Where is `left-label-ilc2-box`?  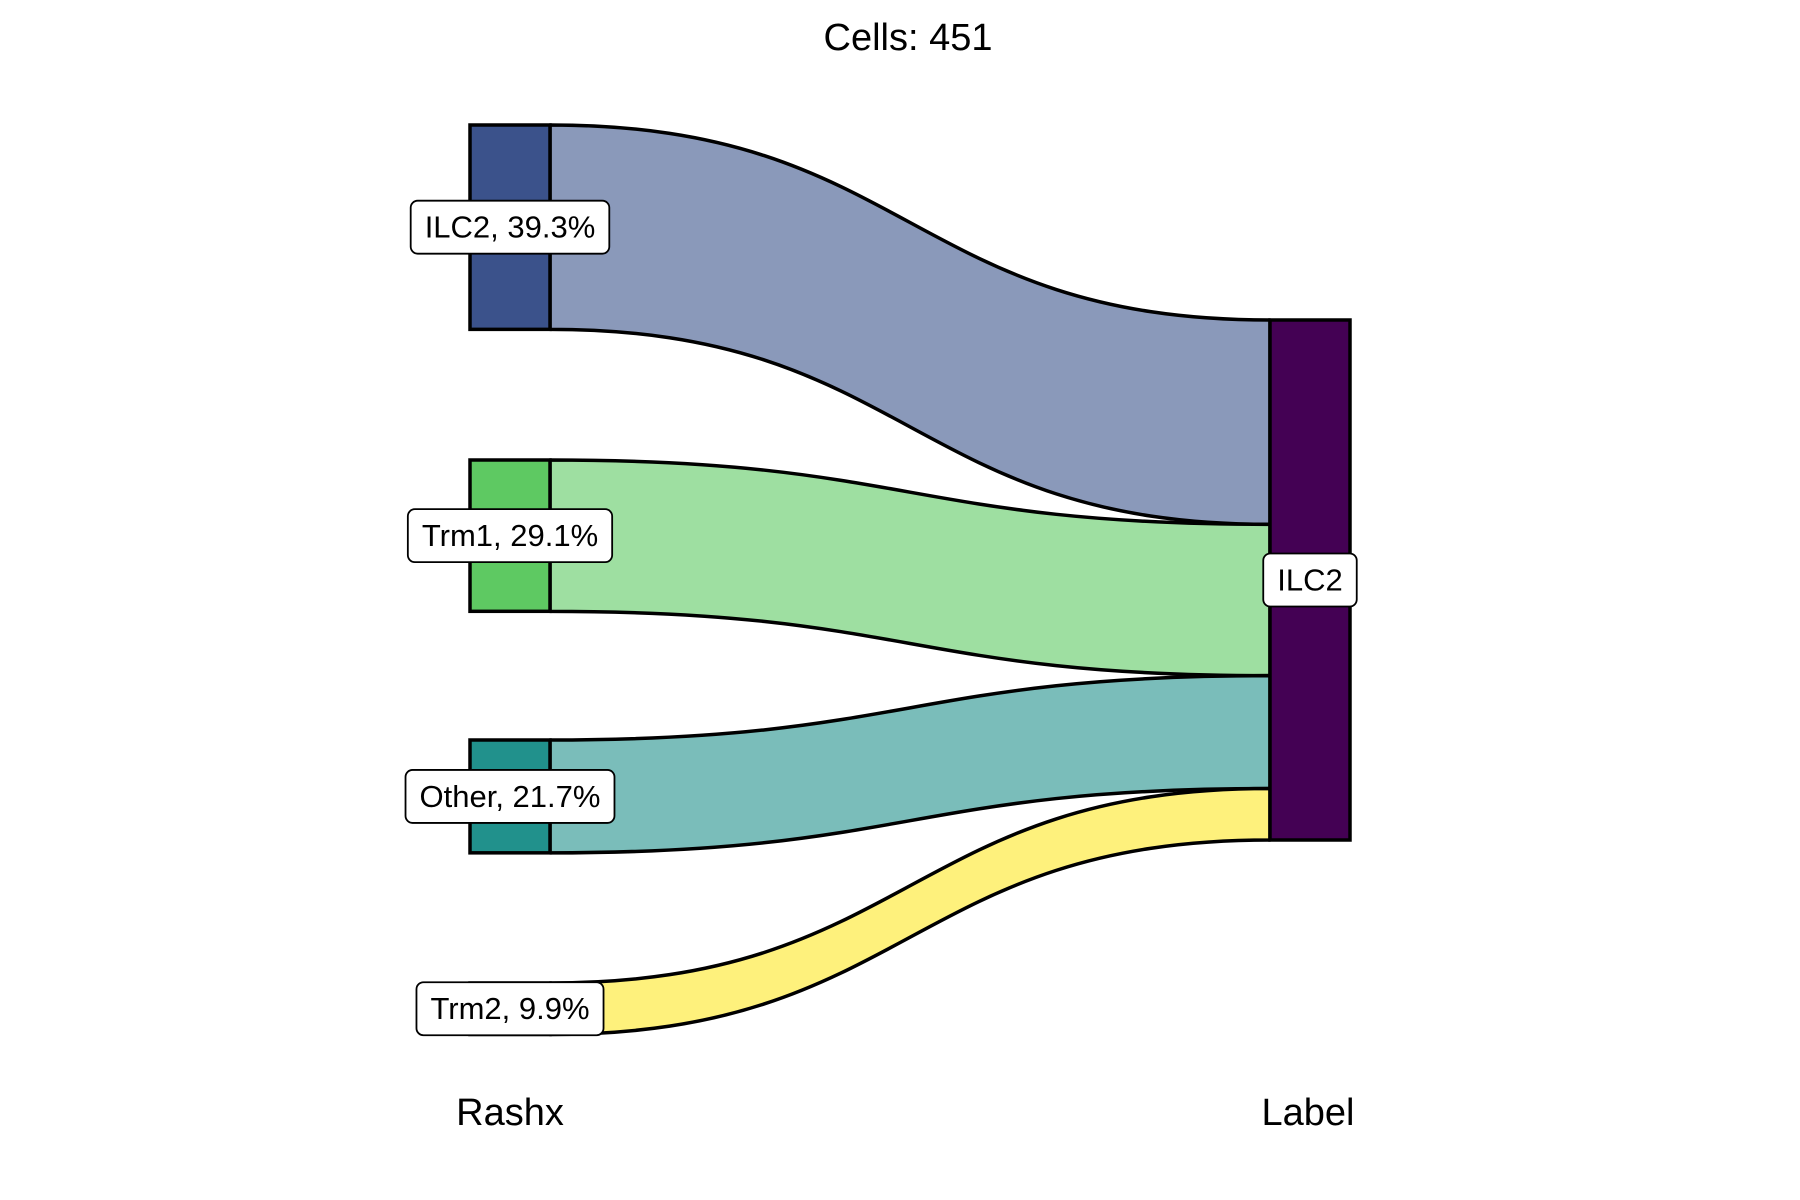 left-label-ilc2-box is located at coordinates (510, 227).